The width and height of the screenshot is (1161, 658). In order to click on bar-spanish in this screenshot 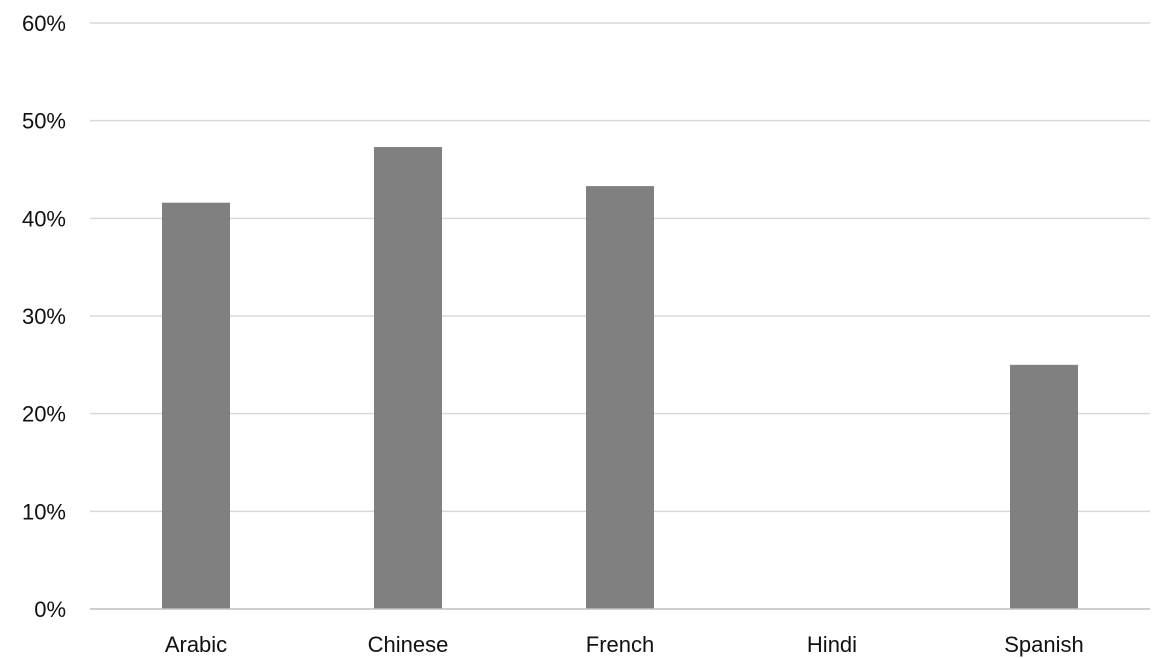, I will do `click(1044, 486)`.